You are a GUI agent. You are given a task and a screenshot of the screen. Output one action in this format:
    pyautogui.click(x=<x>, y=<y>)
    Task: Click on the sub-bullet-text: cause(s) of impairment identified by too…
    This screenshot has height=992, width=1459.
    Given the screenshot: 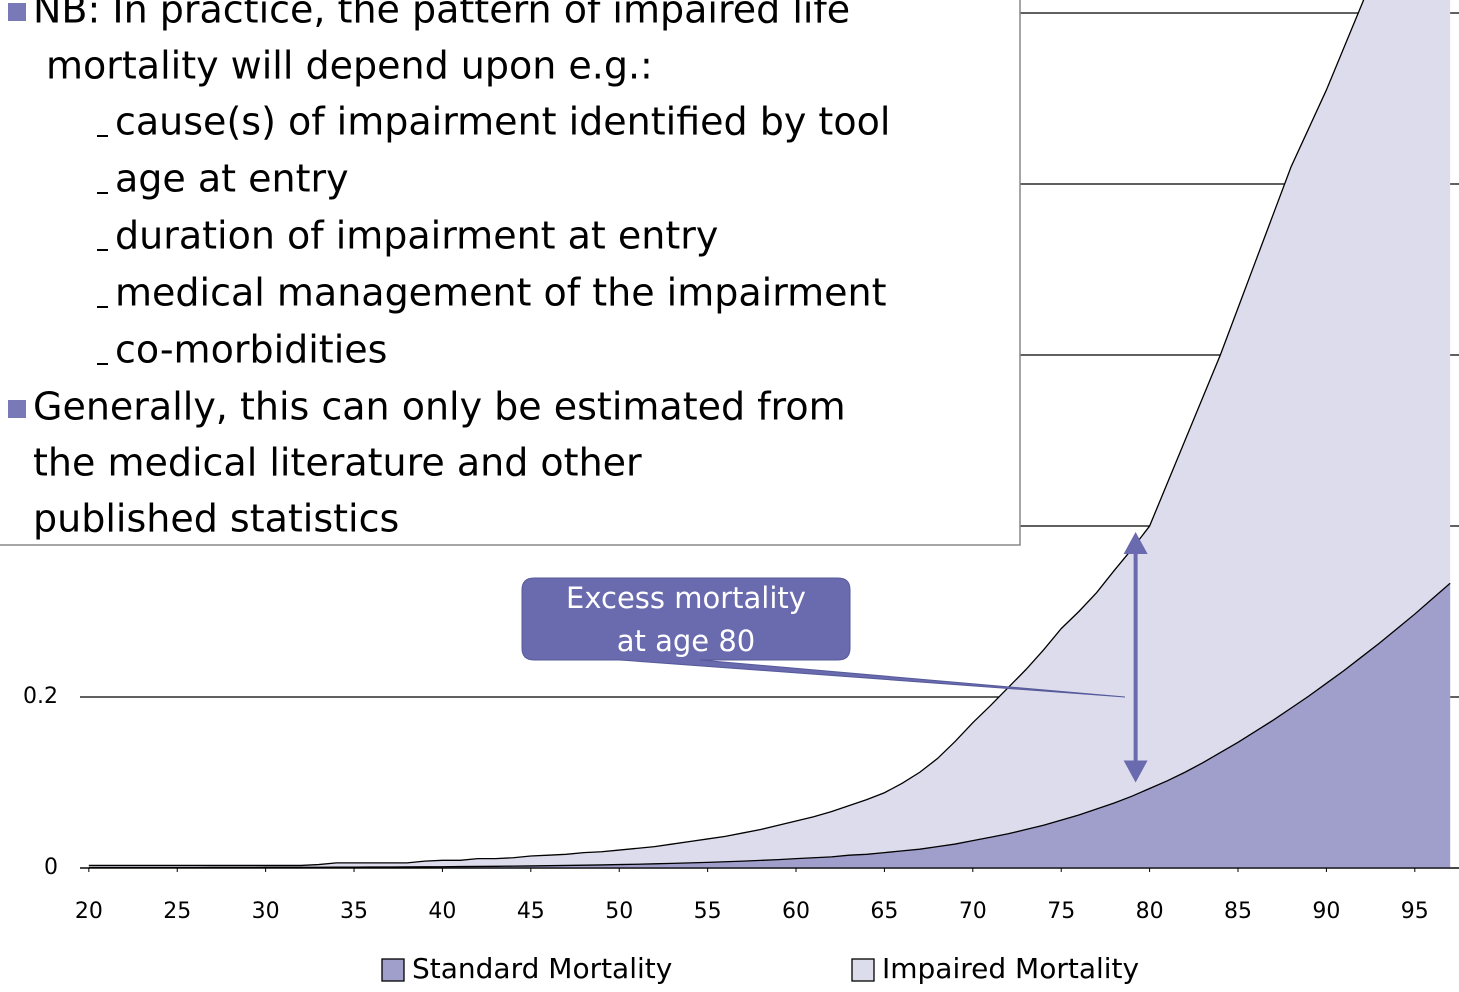 What is the action you would take?
    pyautogui.click(x=502, y=122)
    